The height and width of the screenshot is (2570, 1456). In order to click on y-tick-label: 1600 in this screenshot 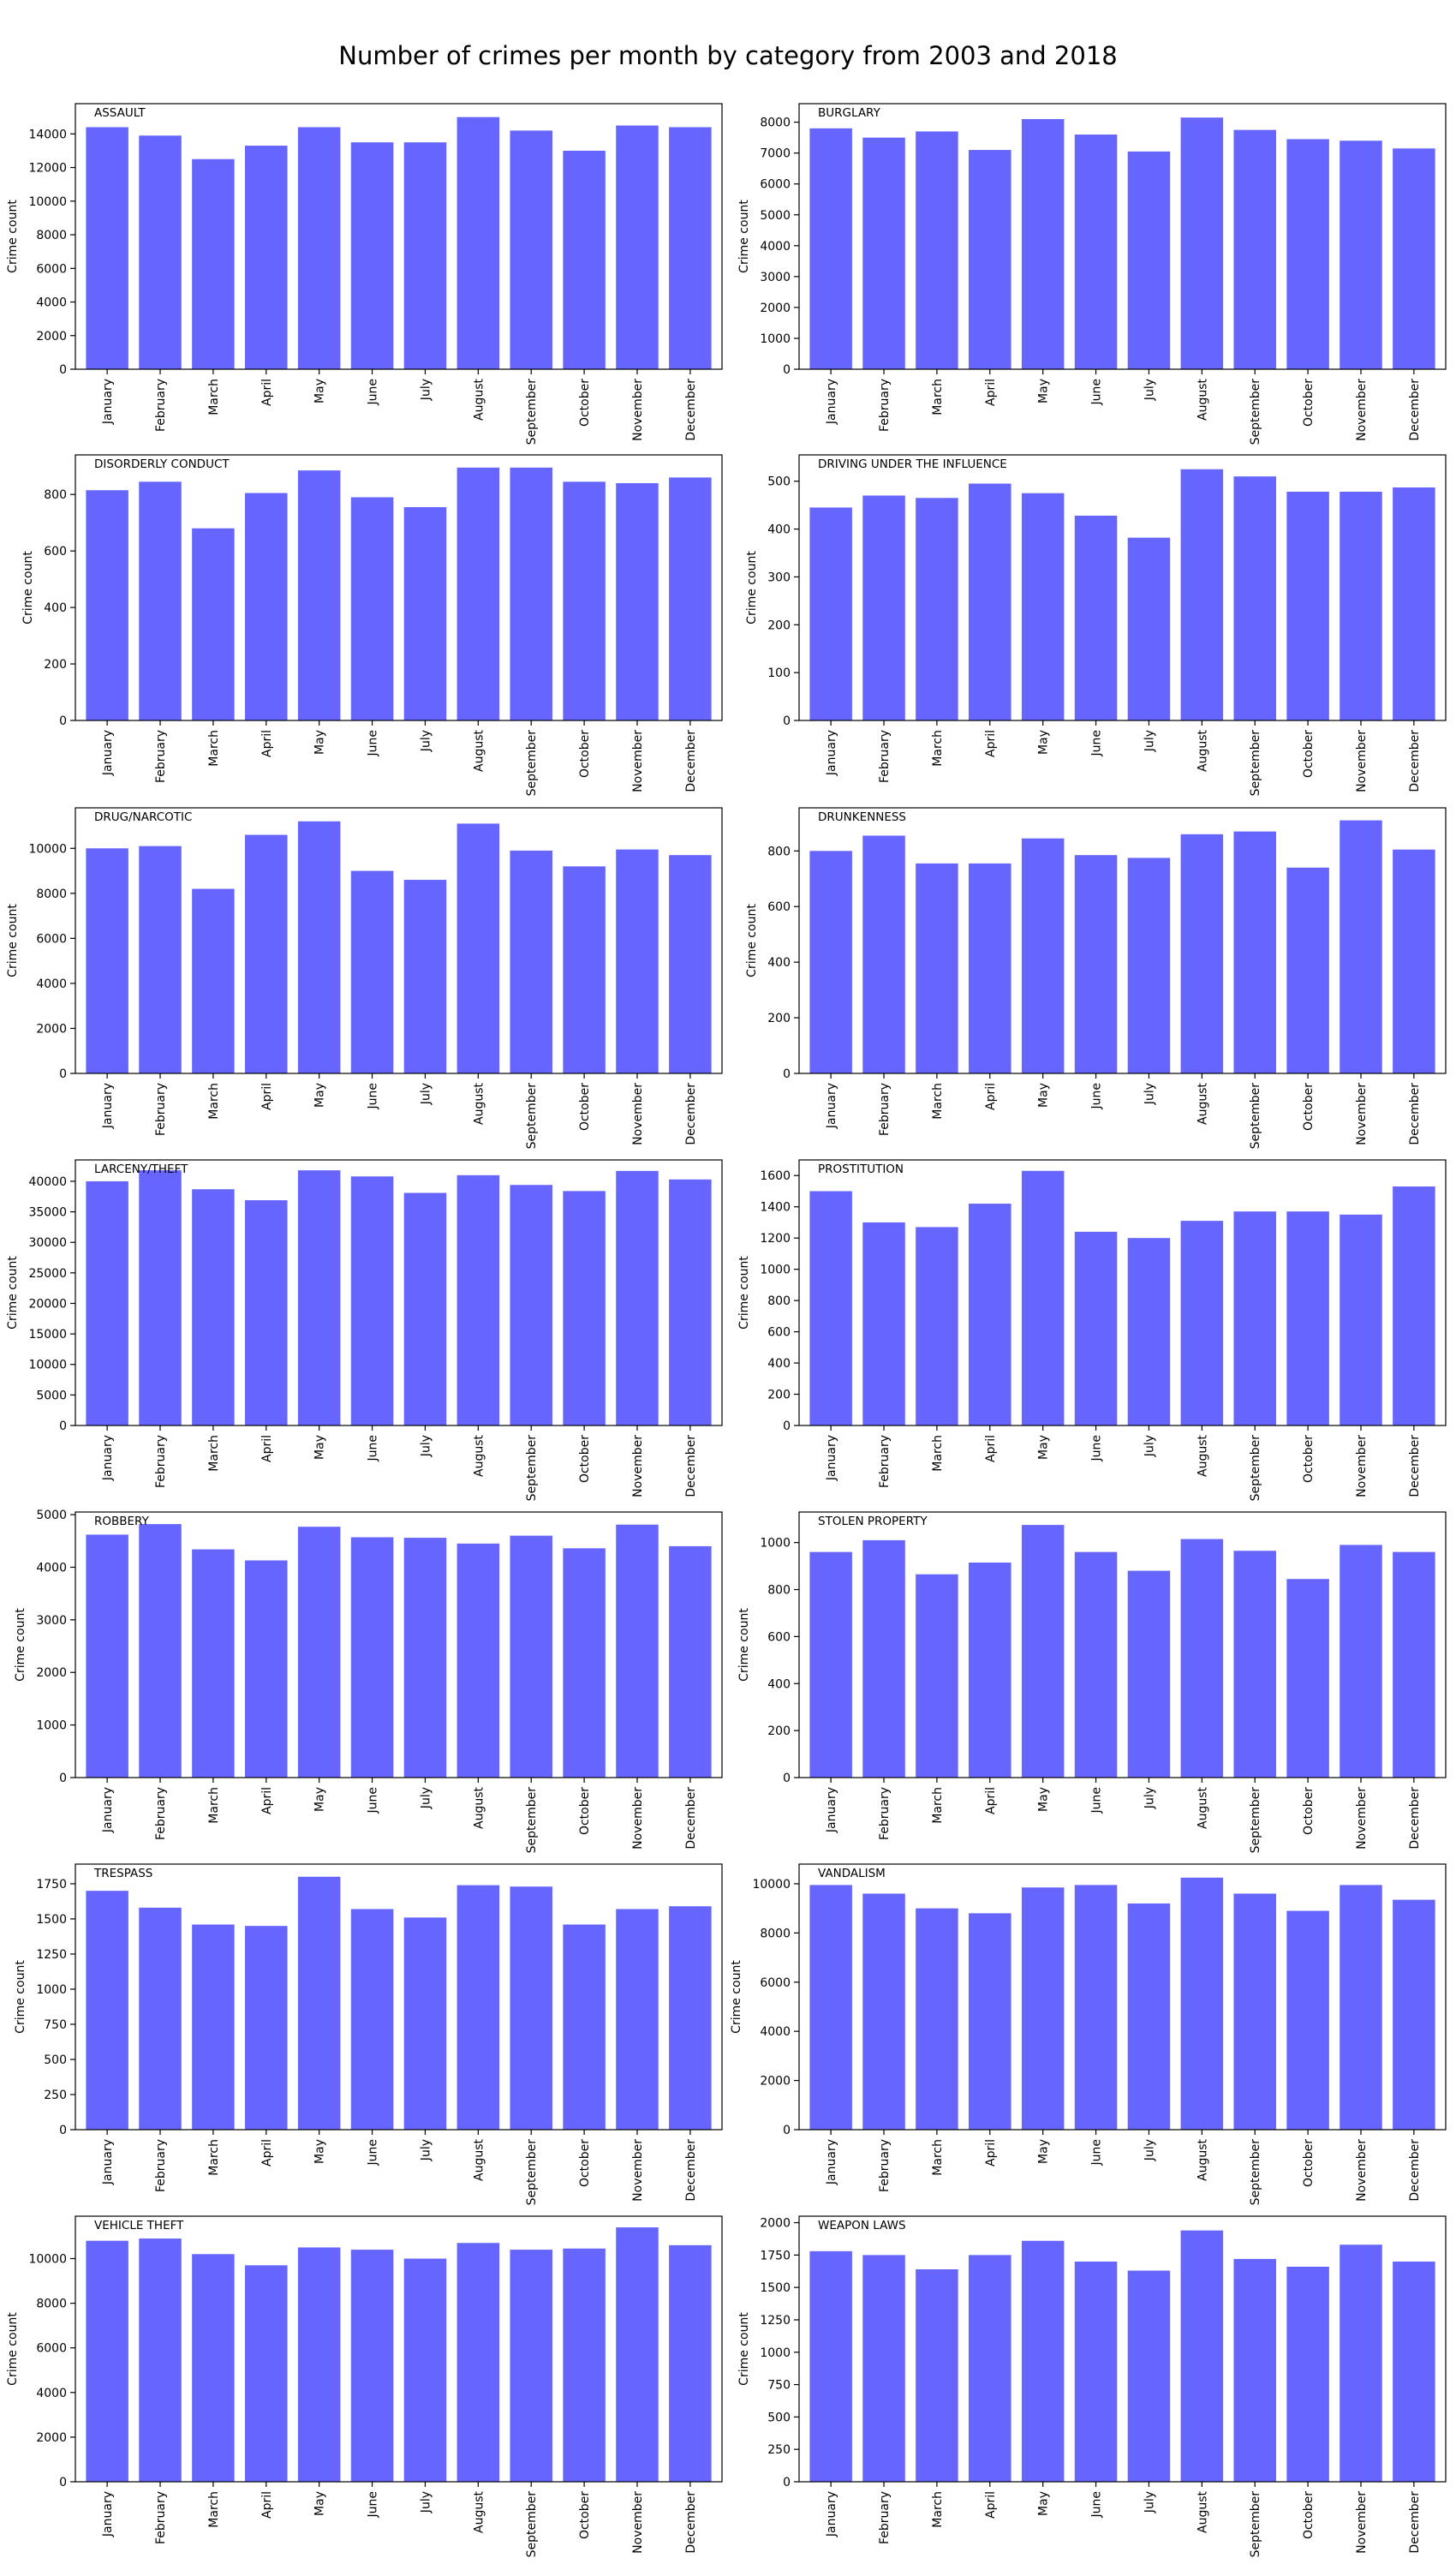, I will do `click(775, 1176)`.